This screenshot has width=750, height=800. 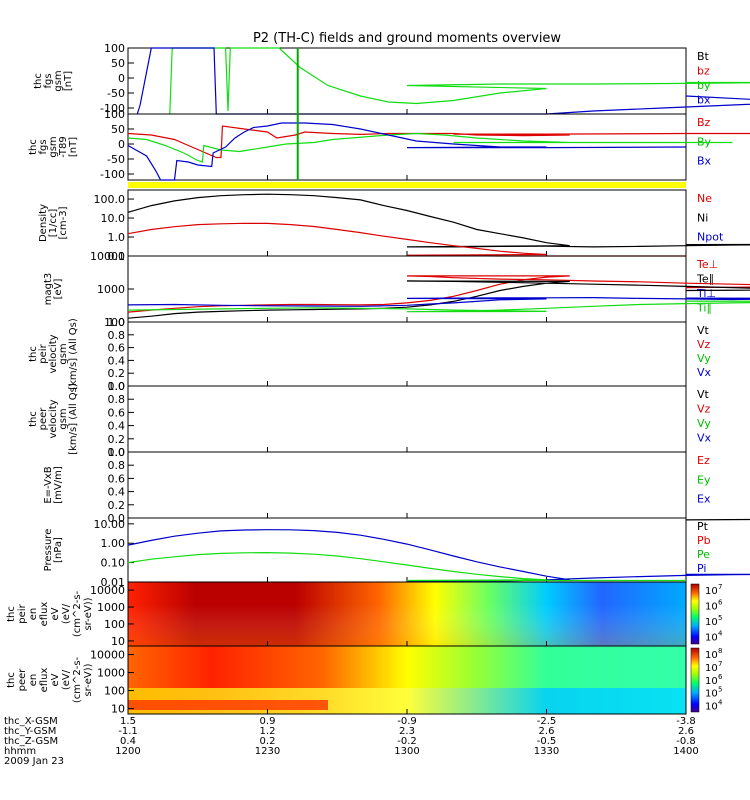 What do you see at coordinates (720, 651) in the screenshot?
I see `colorbar-exponent: 8` at bounding box center [720, 651].